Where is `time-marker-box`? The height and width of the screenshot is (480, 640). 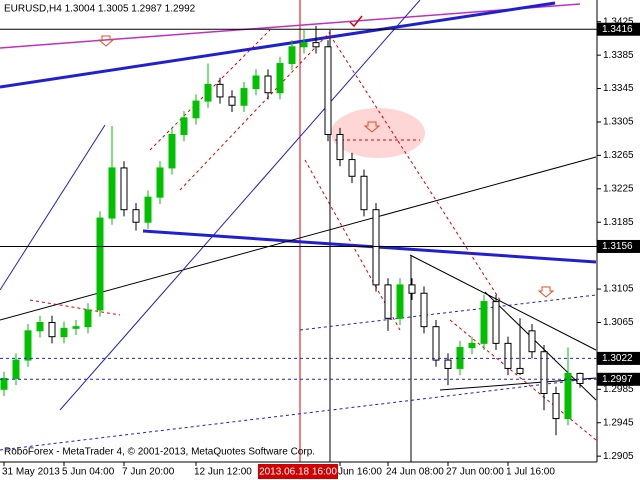
time-marker-box is located at coordinates (298, 471).